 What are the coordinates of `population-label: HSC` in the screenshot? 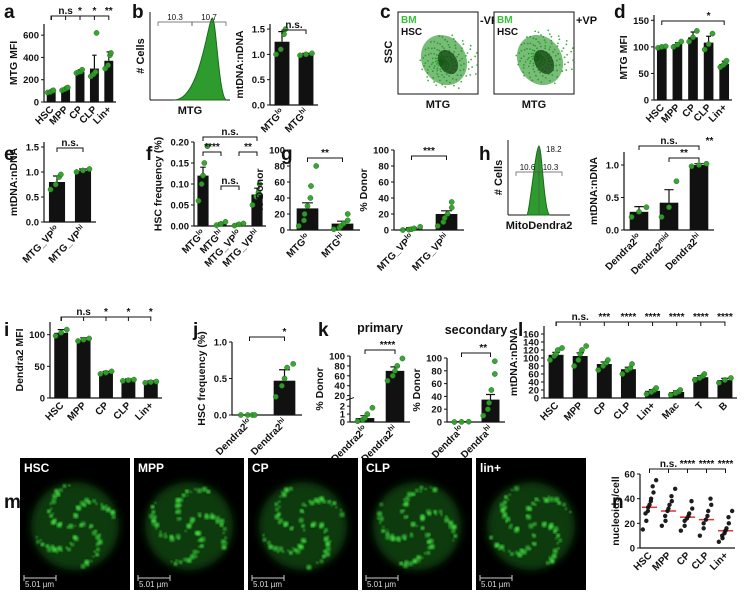 It's located at (507, 32).